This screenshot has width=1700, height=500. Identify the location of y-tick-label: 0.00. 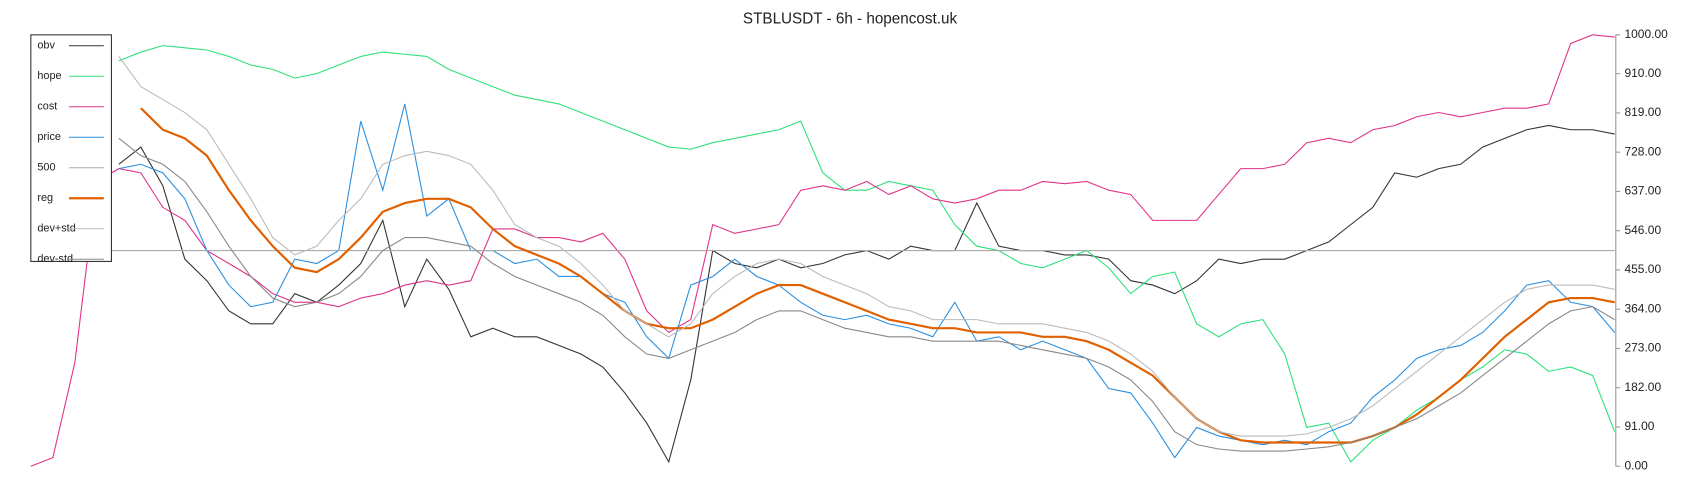
(1637, 465).